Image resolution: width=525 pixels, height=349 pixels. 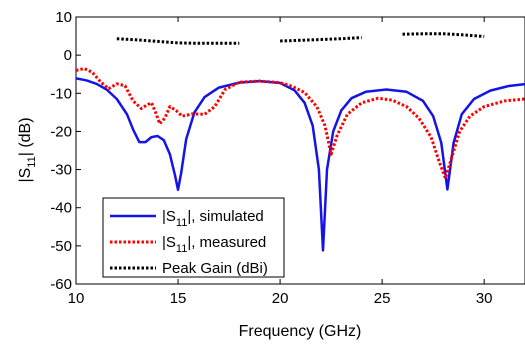 I want to click on y-tick-label: -10, so click(x=61, y=93).